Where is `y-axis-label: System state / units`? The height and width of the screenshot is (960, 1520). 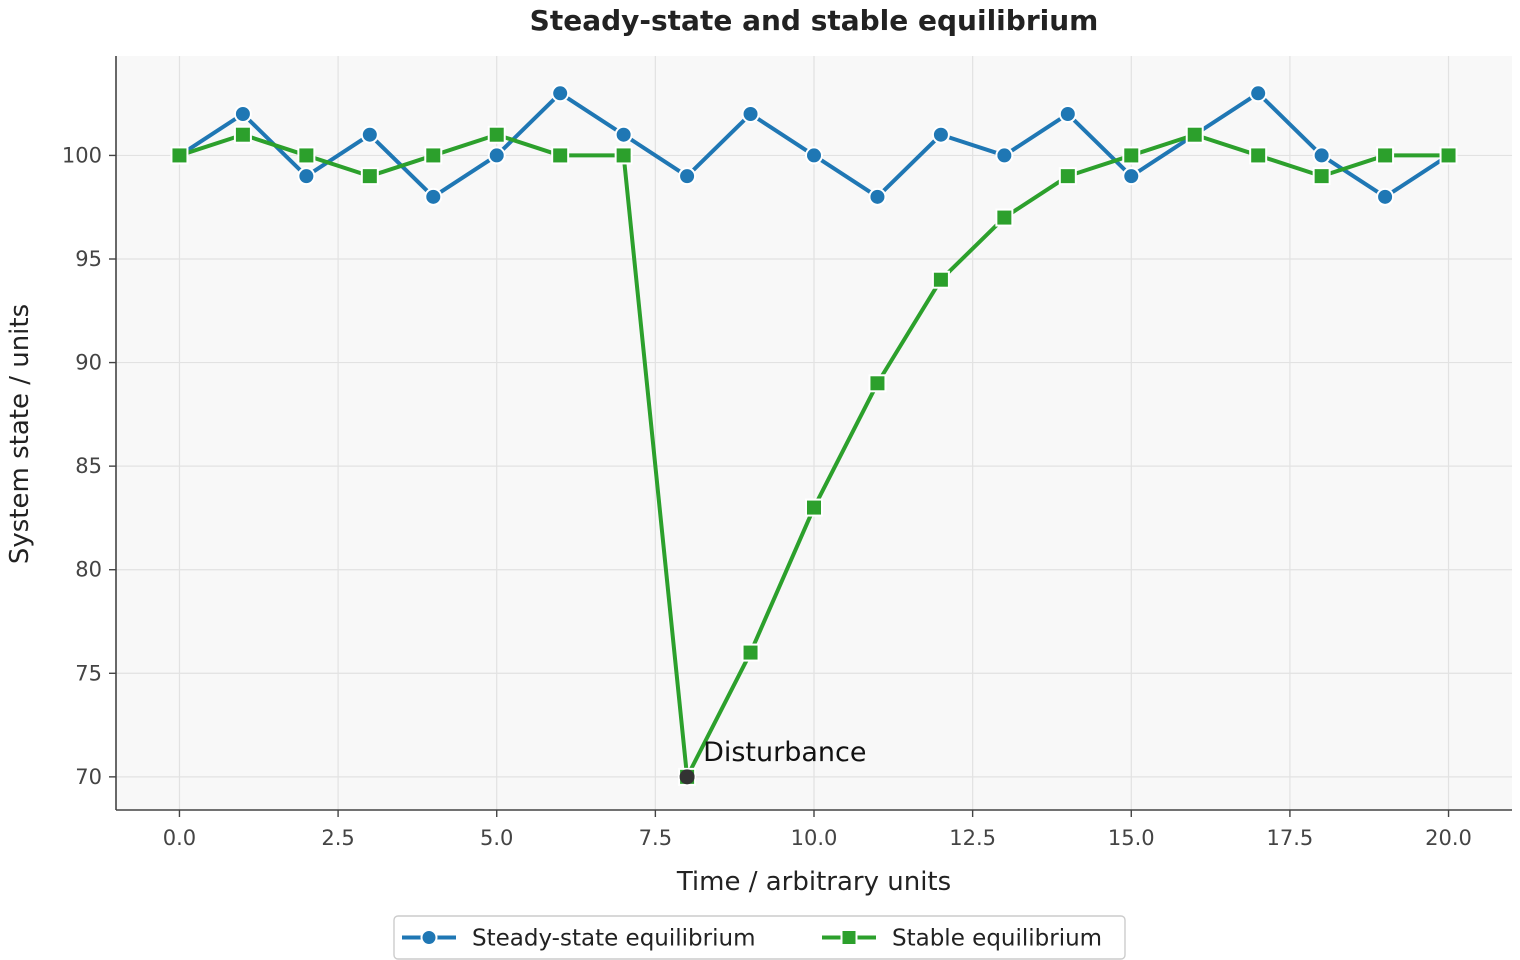 y-axis-label: System state / units is located at coordinates (20, 434).